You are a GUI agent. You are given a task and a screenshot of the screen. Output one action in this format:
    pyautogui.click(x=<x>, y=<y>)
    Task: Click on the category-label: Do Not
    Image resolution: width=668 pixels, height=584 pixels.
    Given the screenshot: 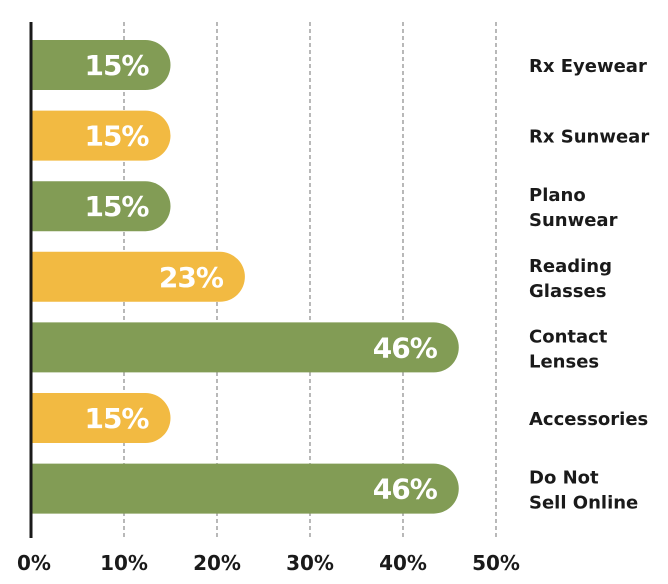 What is the action you would take?
    pyautogui.click(x=564, y=478)
    